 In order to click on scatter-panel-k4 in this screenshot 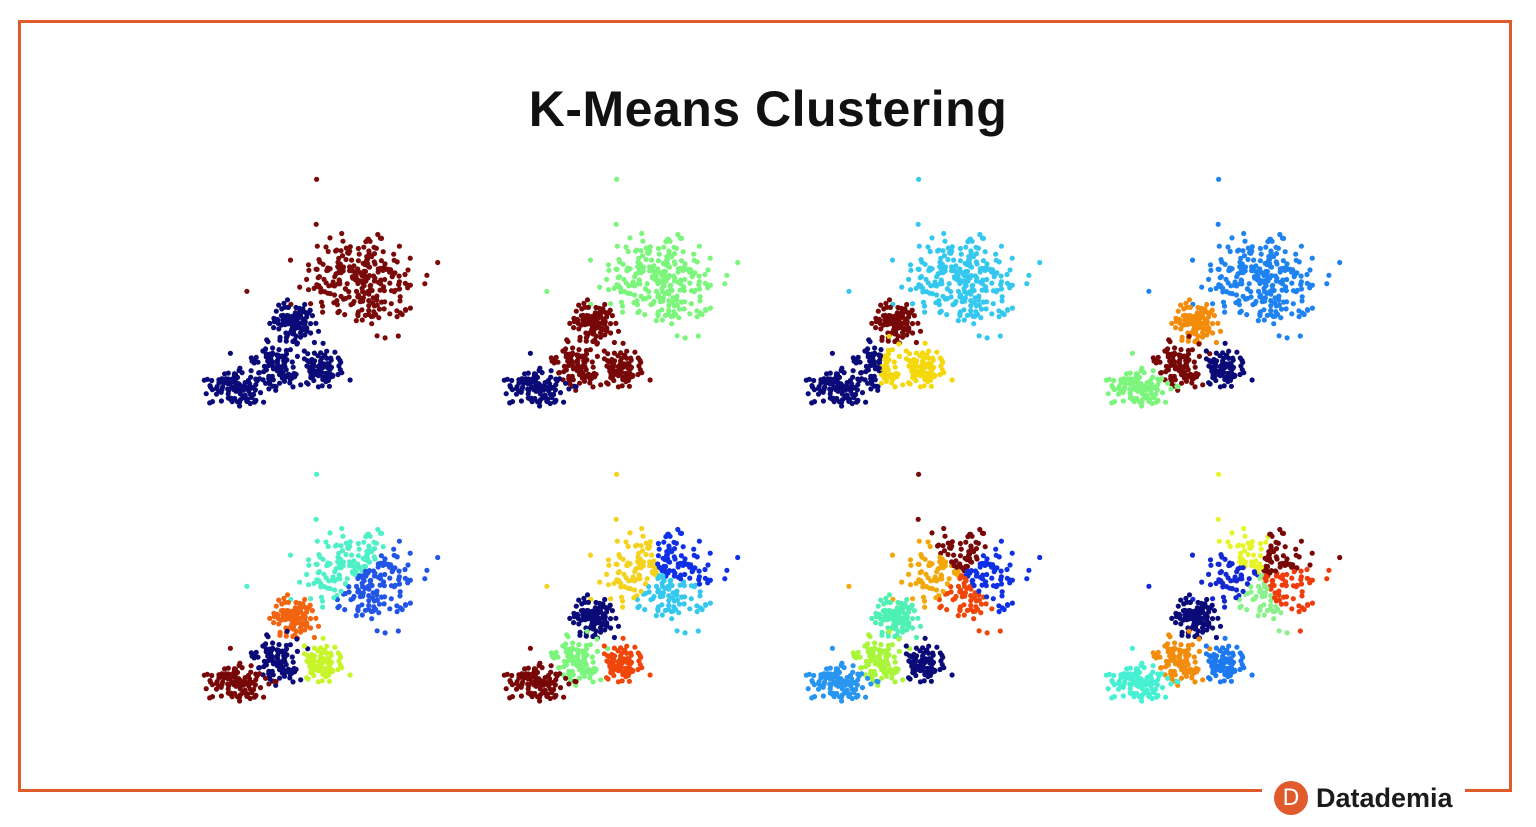, I will do `click(923, 292)`.